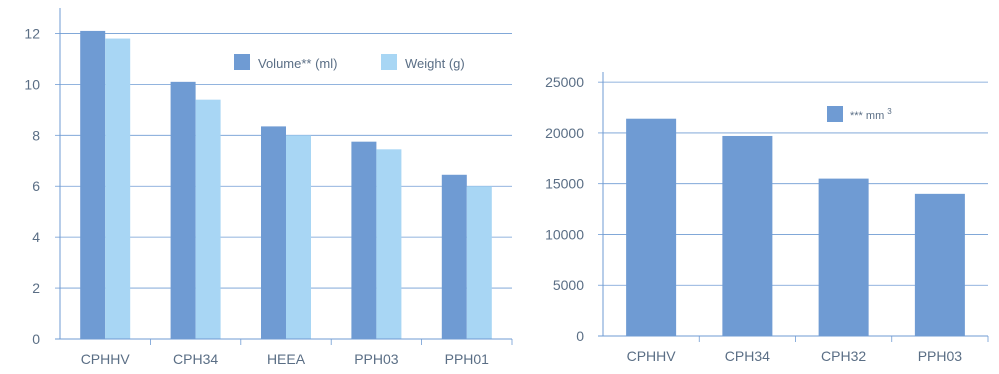  What do you see at coordinates (651, 227) in the screenshot?
I see `chart2-bar-cphhv-s0` at bounding box center [651, 227].